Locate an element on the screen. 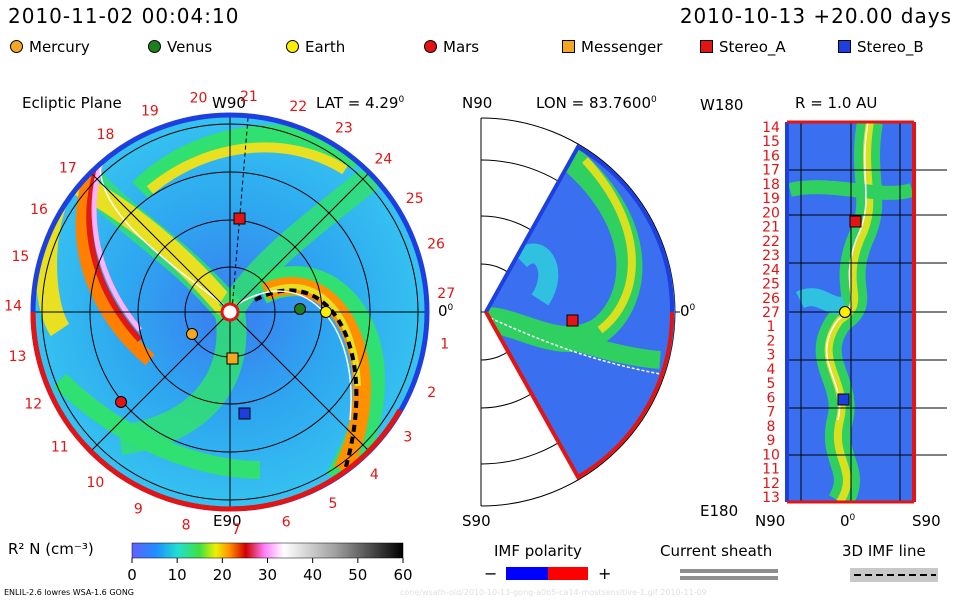  radial-day-label: 27 is located at coordinates (771, 313).